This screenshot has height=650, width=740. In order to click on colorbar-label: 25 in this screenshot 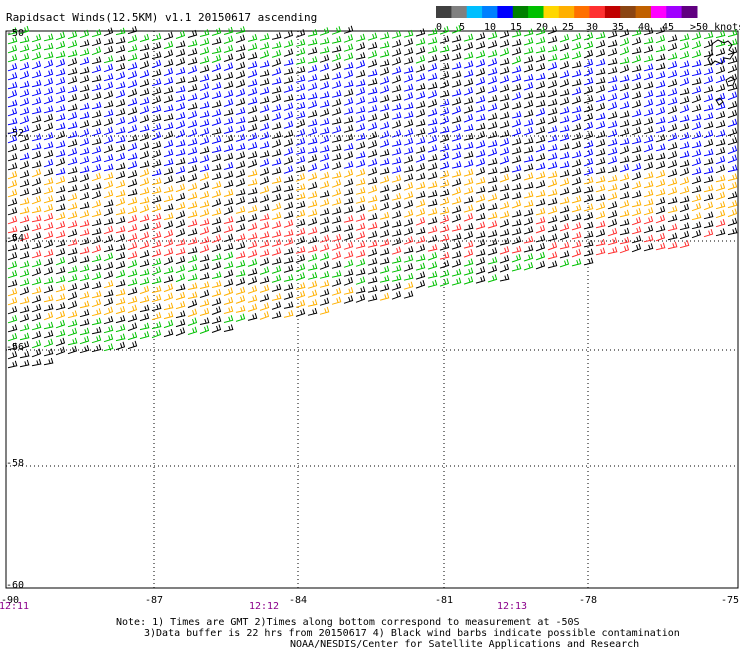, I will do `click(568, 27)`.